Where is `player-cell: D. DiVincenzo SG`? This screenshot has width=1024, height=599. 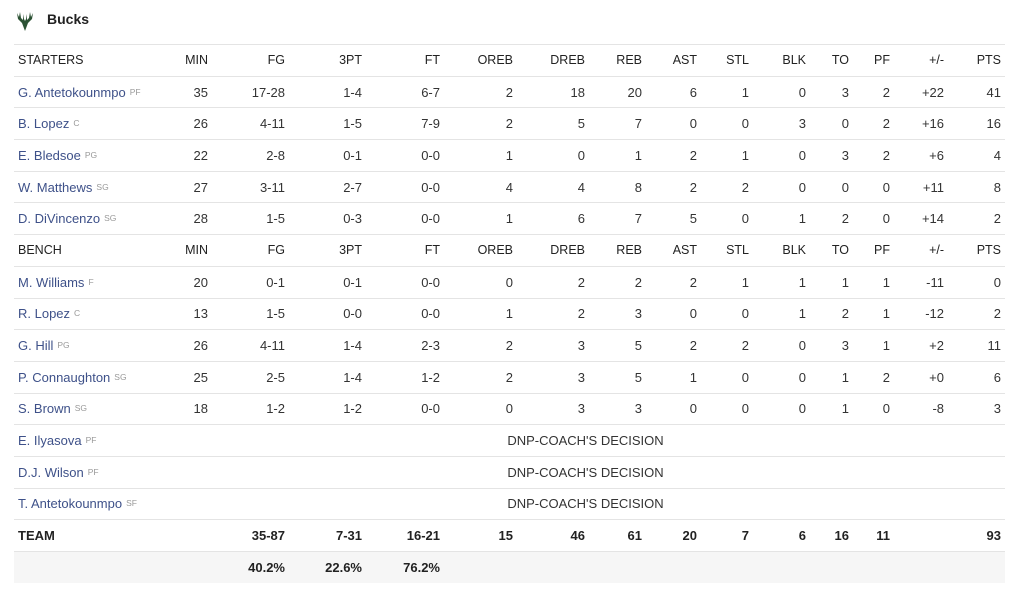
player-cell: D. DiVincenzo SG is located at coordinates (92, 218).